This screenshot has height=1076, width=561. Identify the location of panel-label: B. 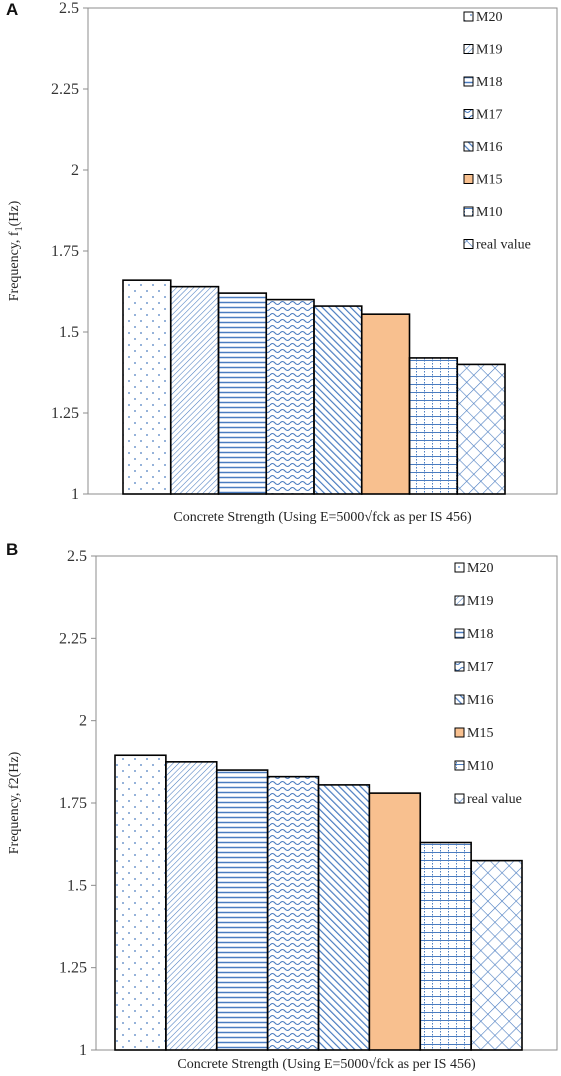
(12, 549).